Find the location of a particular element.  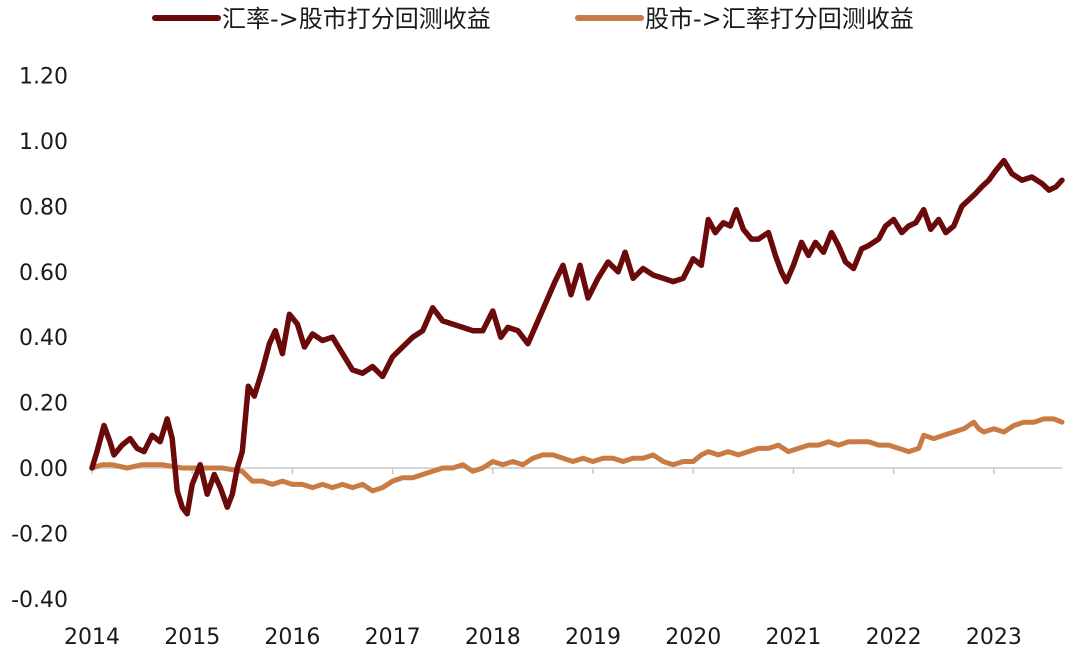

y-tick-label: 1.00 is located at coordinates (43, 142).